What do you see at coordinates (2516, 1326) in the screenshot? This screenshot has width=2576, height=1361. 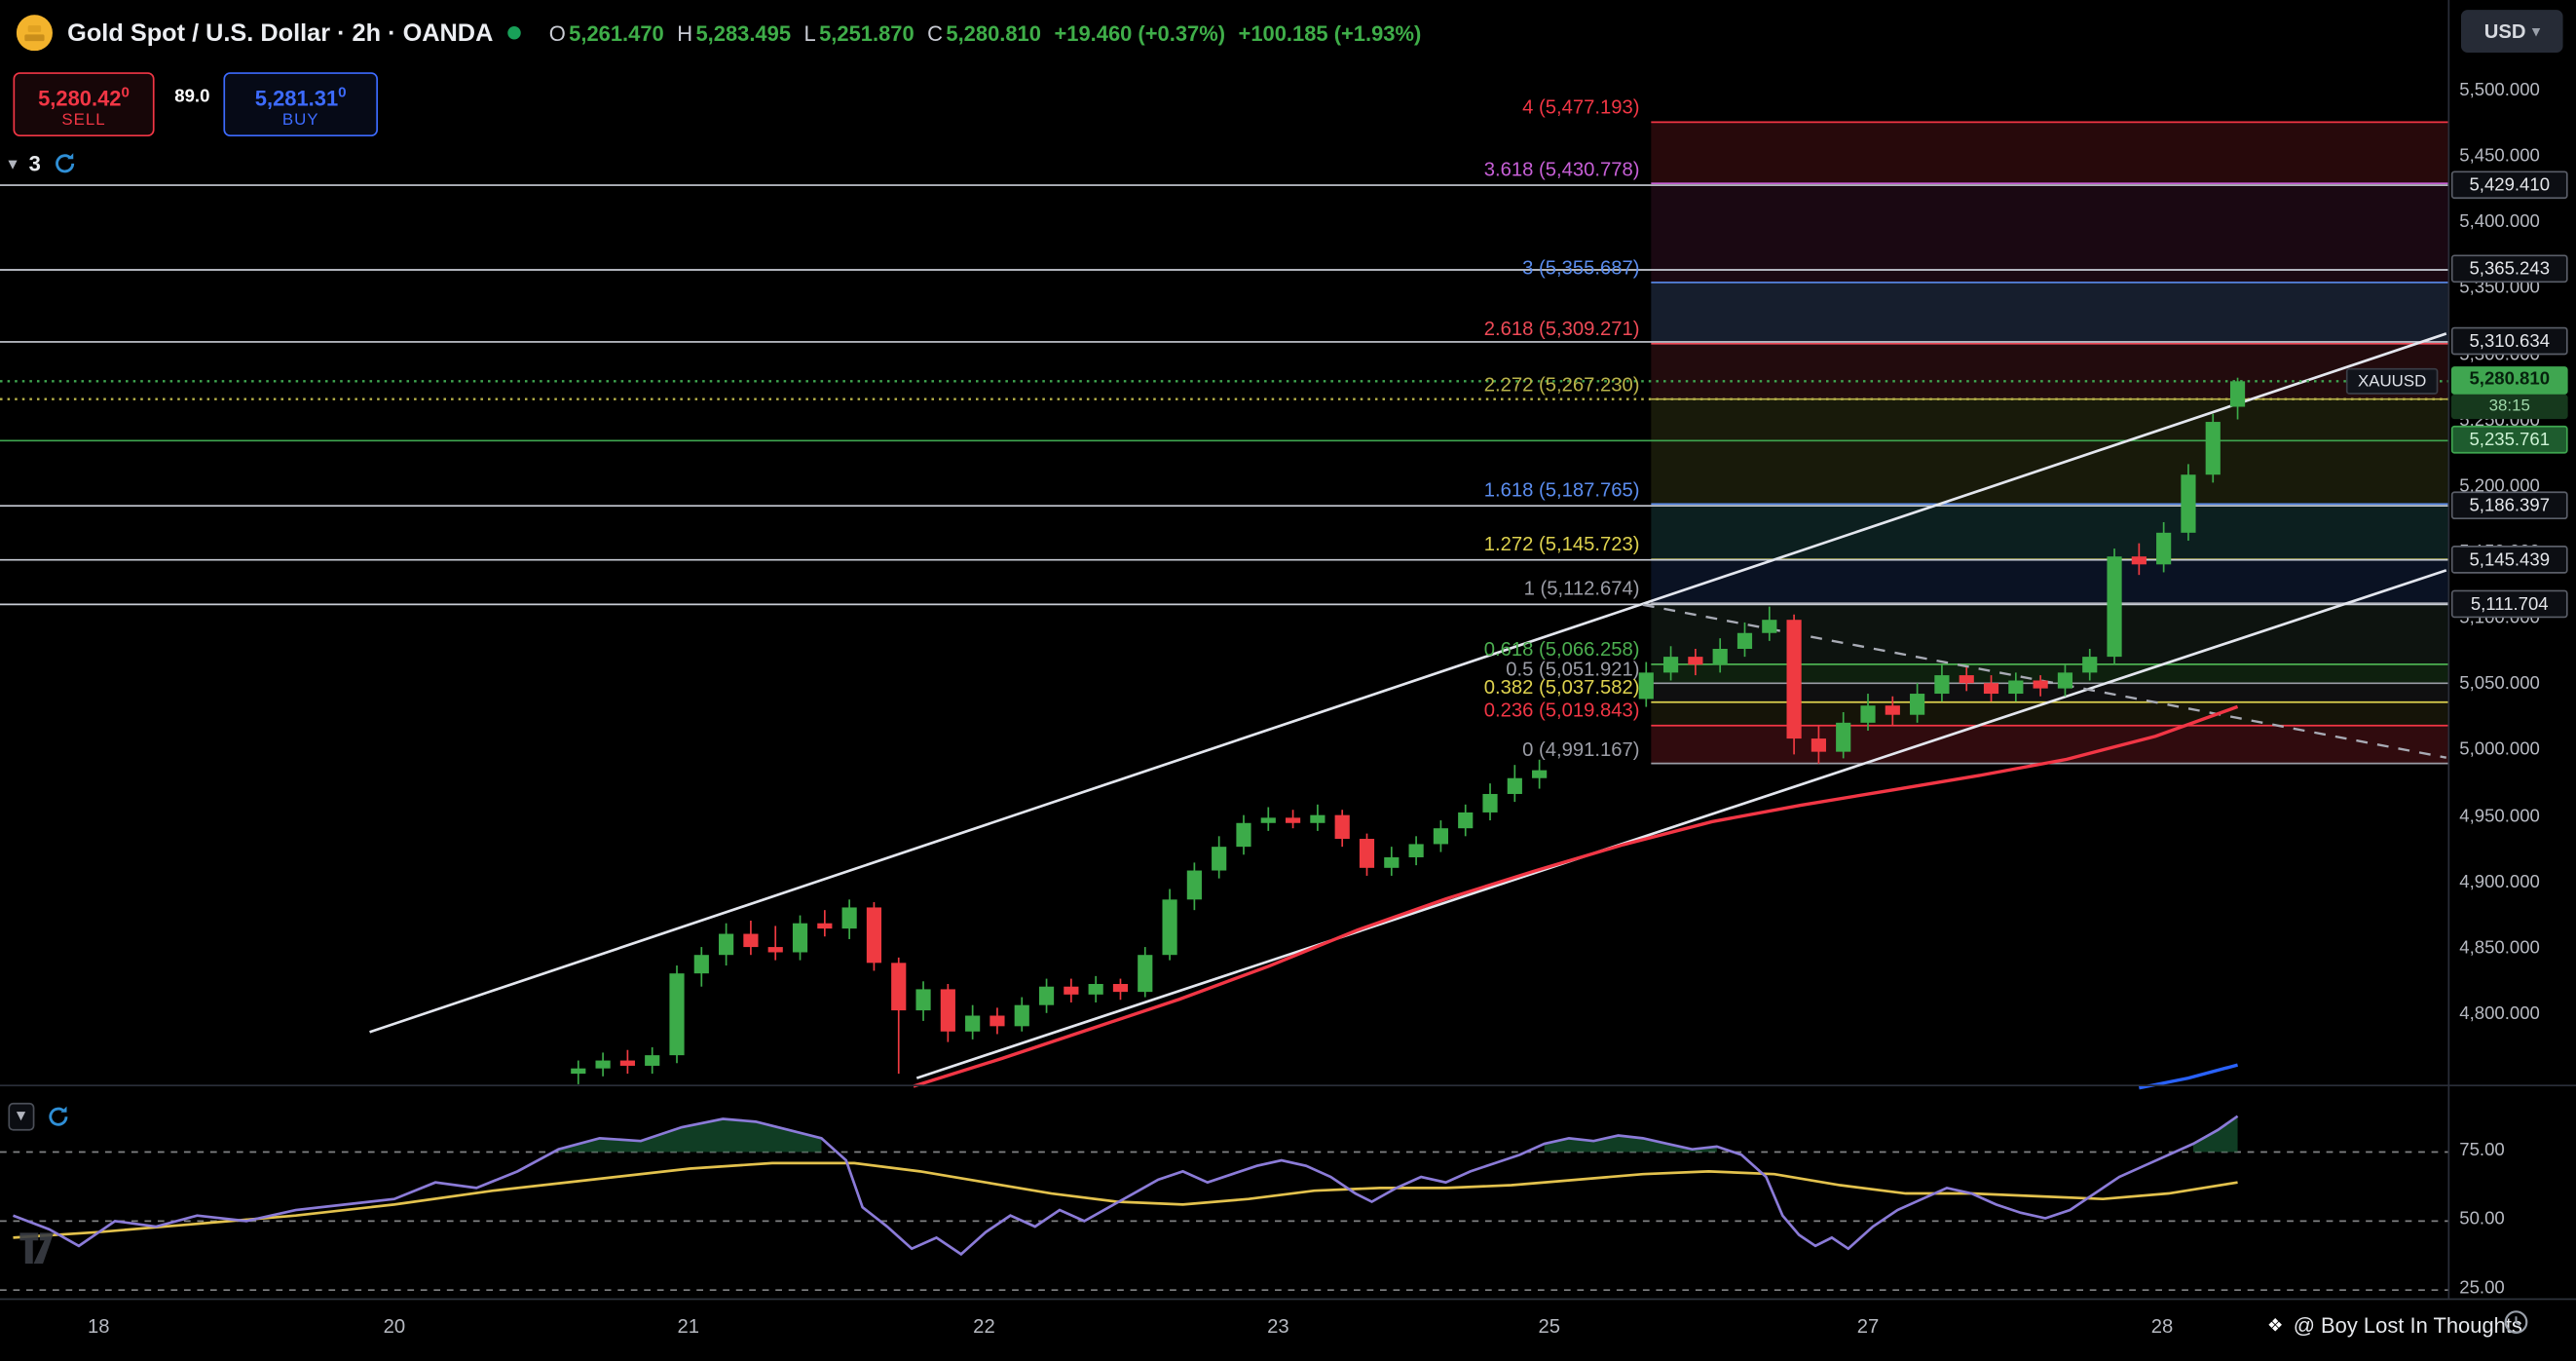 I see `clock-icon` at bounding box center [2516, 1326].